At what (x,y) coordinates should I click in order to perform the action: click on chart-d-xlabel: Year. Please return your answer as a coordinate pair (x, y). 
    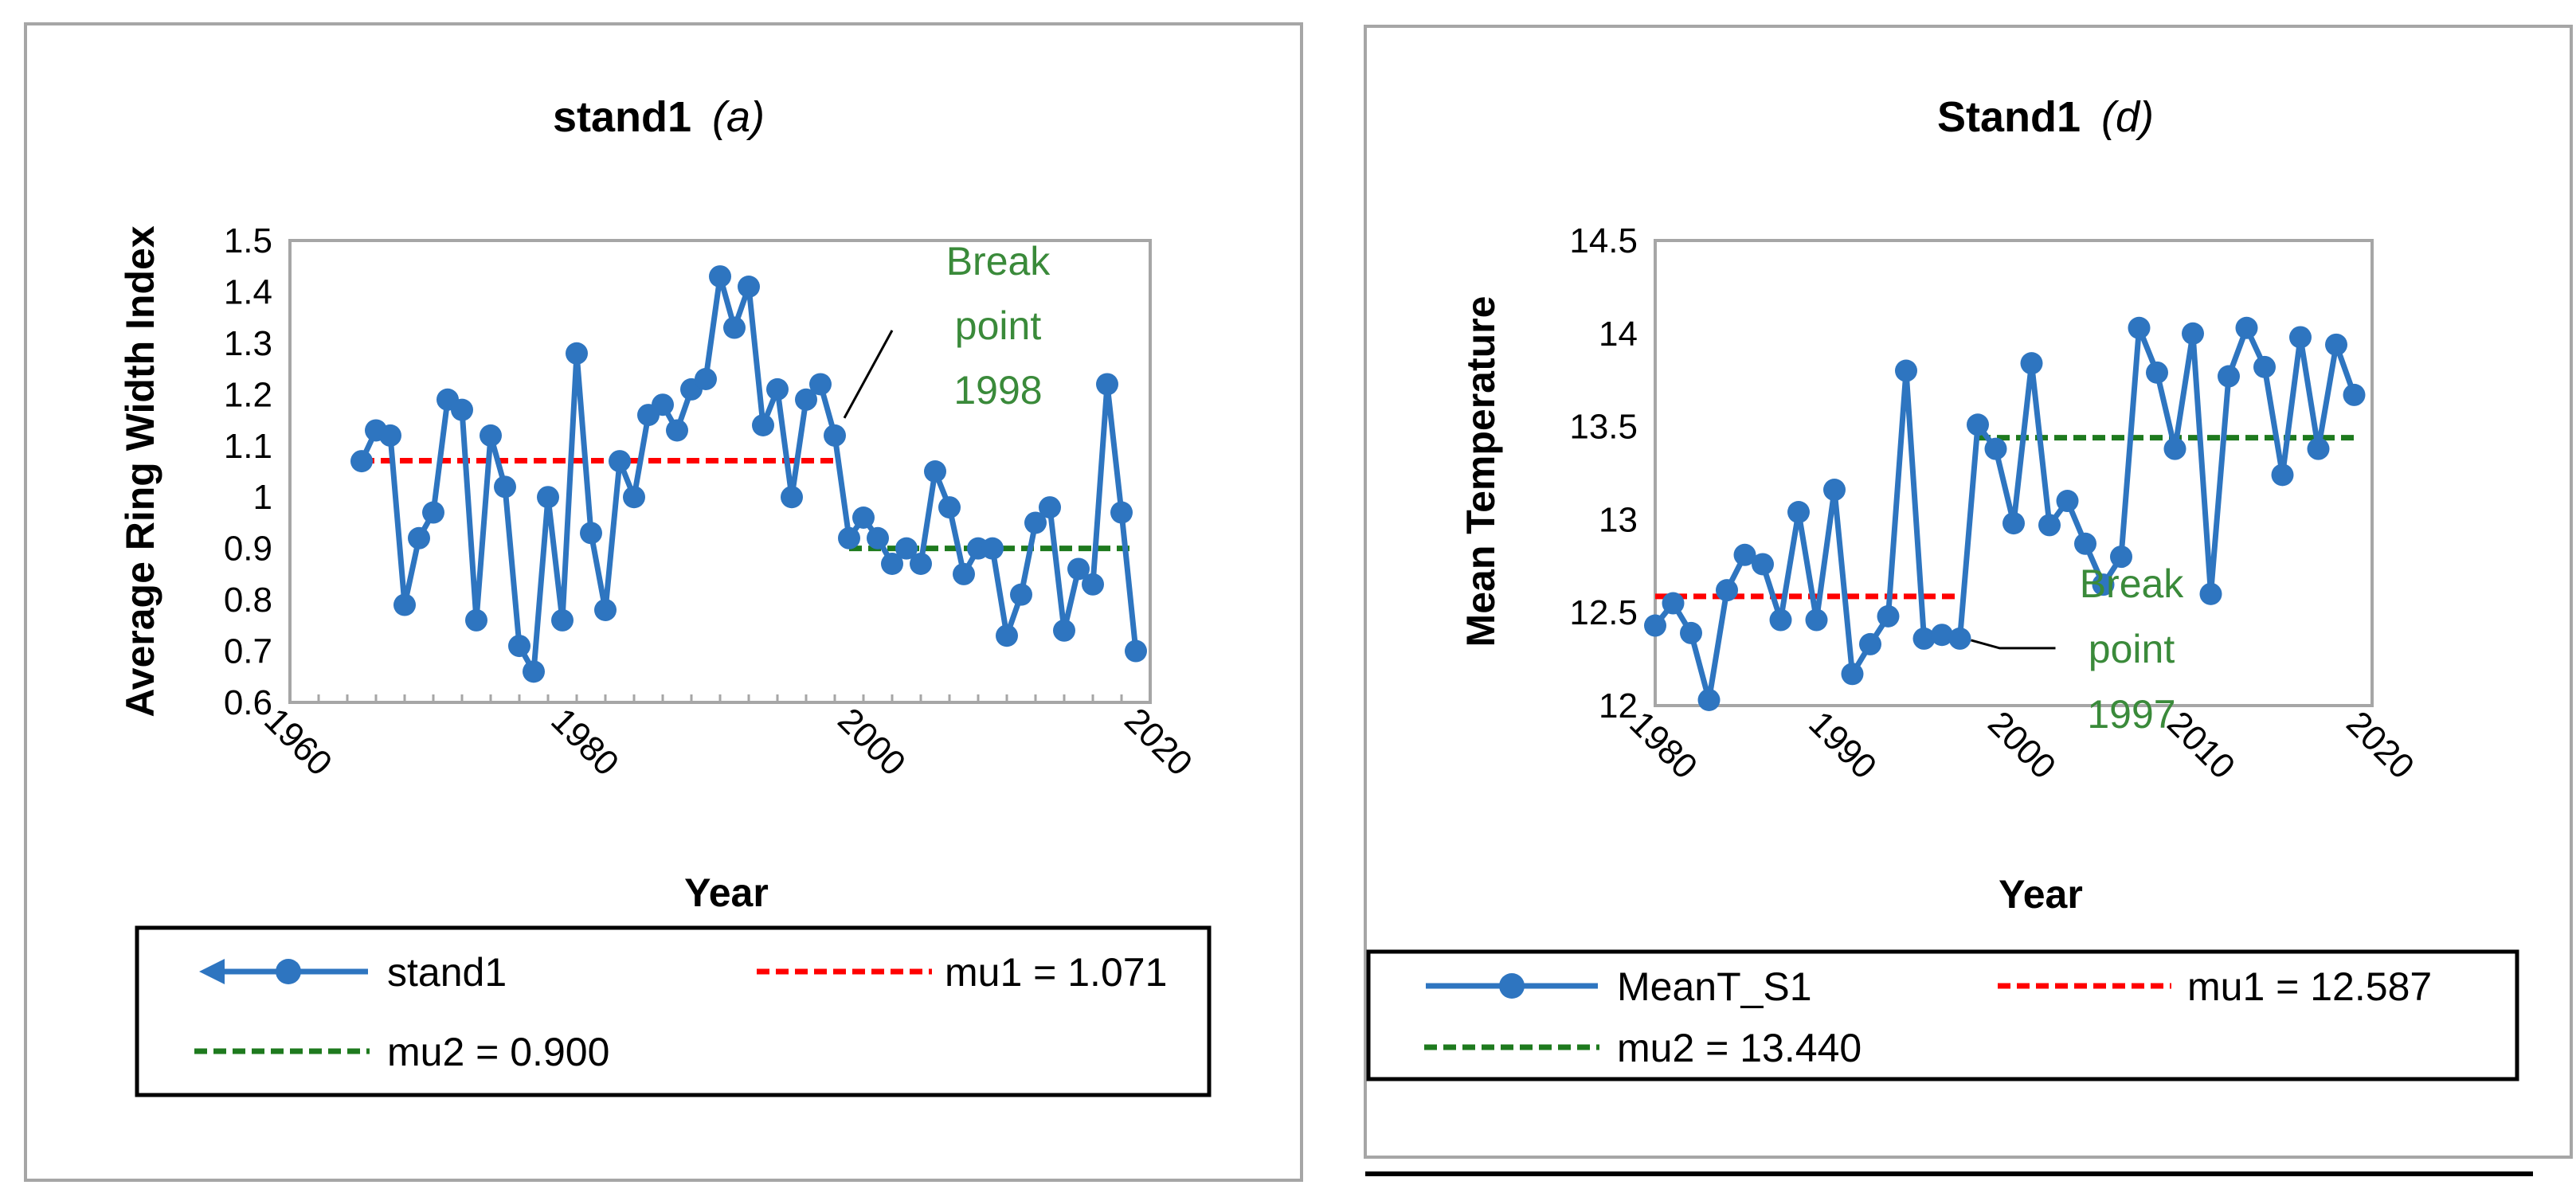
    Looking at the image, I should click on (2041, 894).